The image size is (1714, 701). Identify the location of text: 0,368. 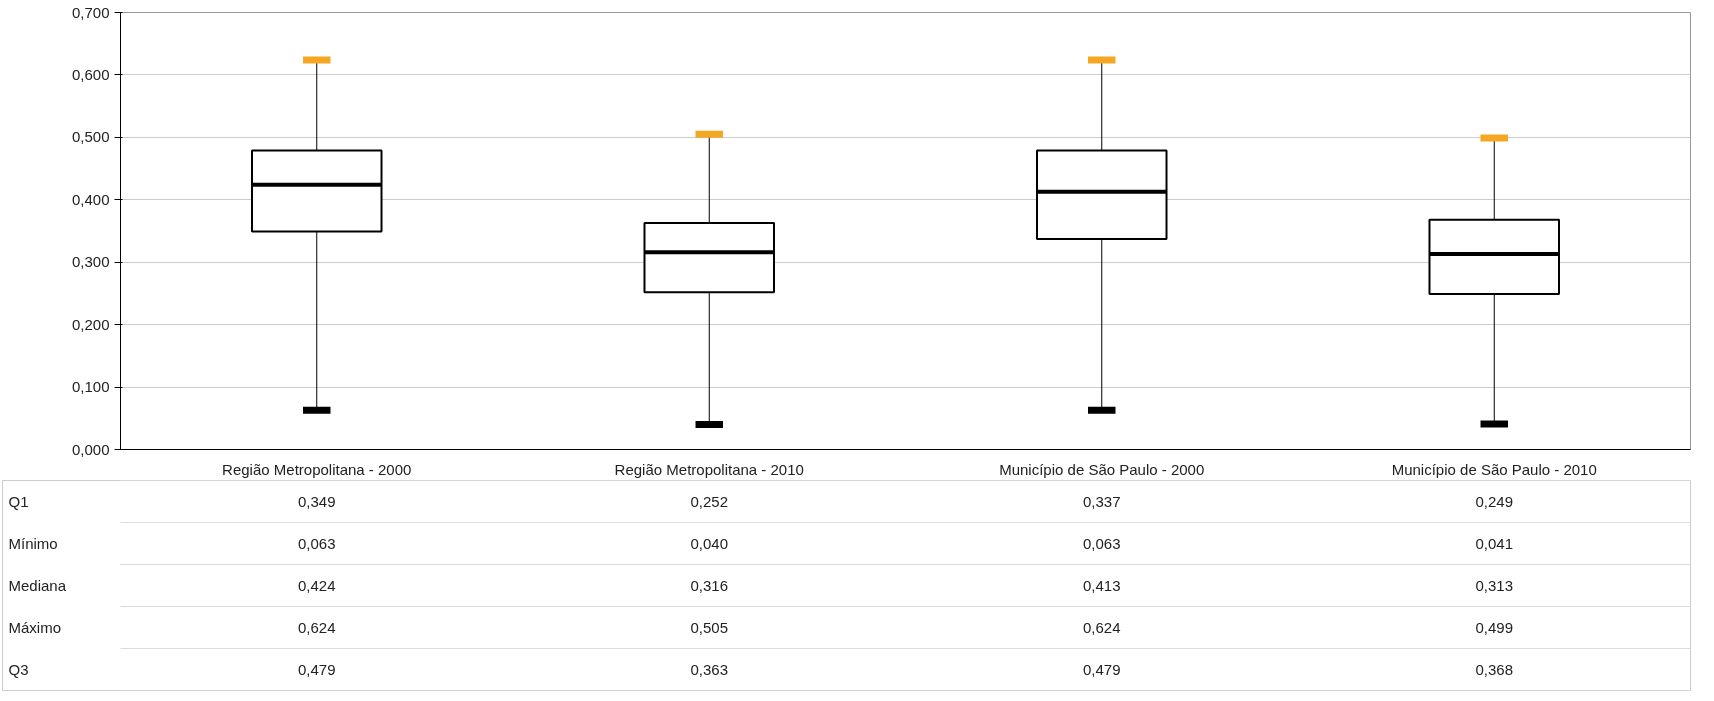
(1494, 669).